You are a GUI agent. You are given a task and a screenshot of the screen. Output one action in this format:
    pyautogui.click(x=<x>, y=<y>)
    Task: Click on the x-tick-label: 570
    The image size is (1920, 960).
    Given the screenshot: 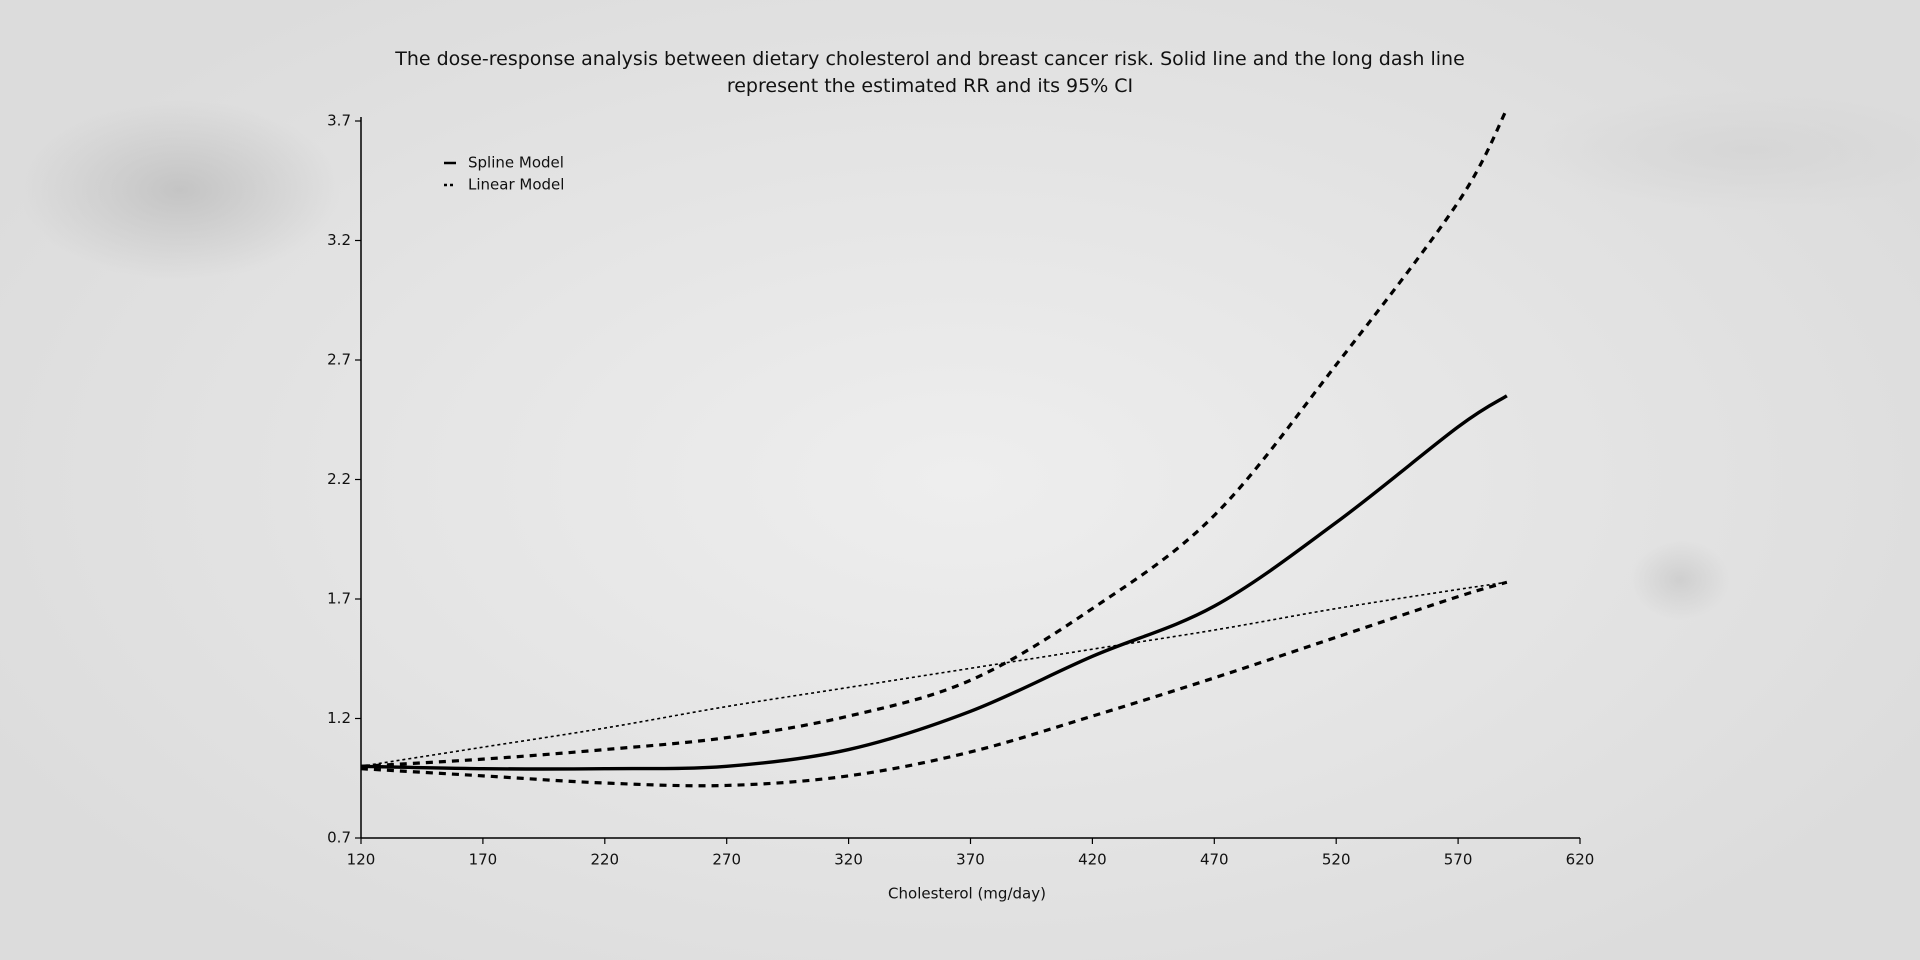 What is the action you would take?
    pyautogui.click(x=1458, y=860)
    